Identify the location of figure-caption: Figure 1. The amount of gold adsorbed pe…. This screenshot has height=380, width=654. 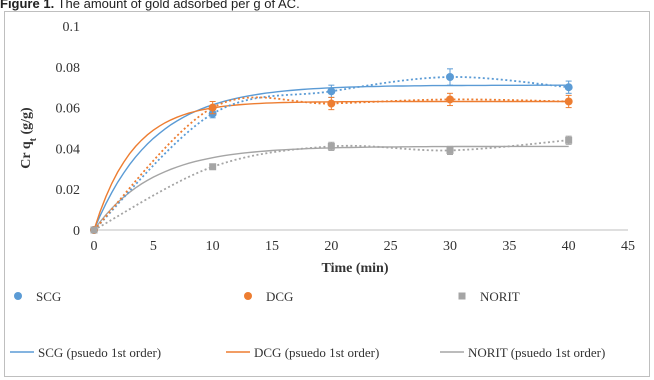
(327, 6).